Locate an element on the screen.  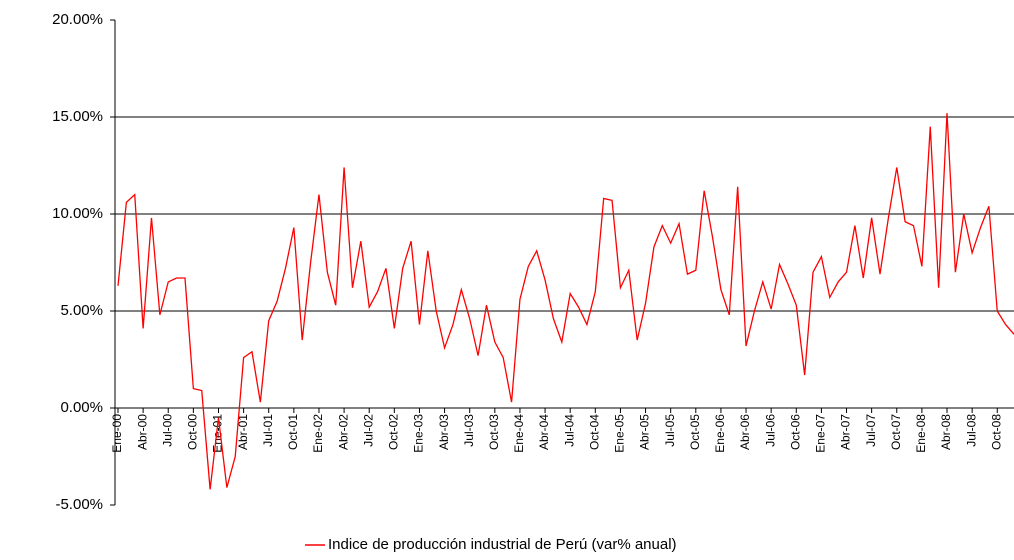
x-tick-label: Abr-08 is located at coordinates (946, 432).